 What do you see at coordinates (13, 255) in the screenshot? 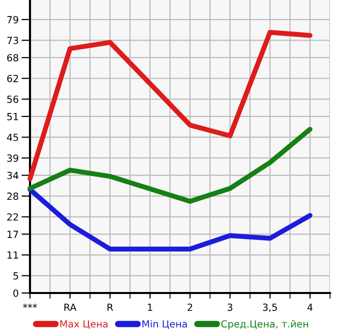
I see `y-tick-label: 11` at bounding box center [13, 255].